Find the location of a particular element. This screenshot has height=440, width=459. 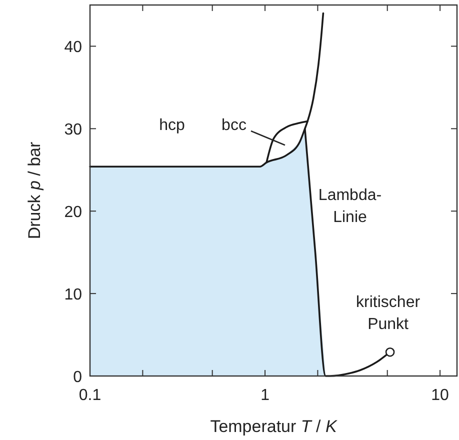

y-tick-label: 30 is located at coordinates (73, 130).